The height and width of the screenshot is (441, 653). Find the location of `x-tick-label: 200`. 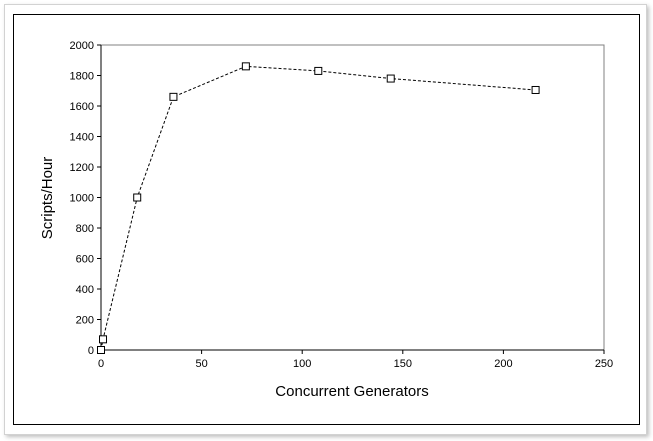

x-tick-label: 200 is located at coordinates (503, 364).